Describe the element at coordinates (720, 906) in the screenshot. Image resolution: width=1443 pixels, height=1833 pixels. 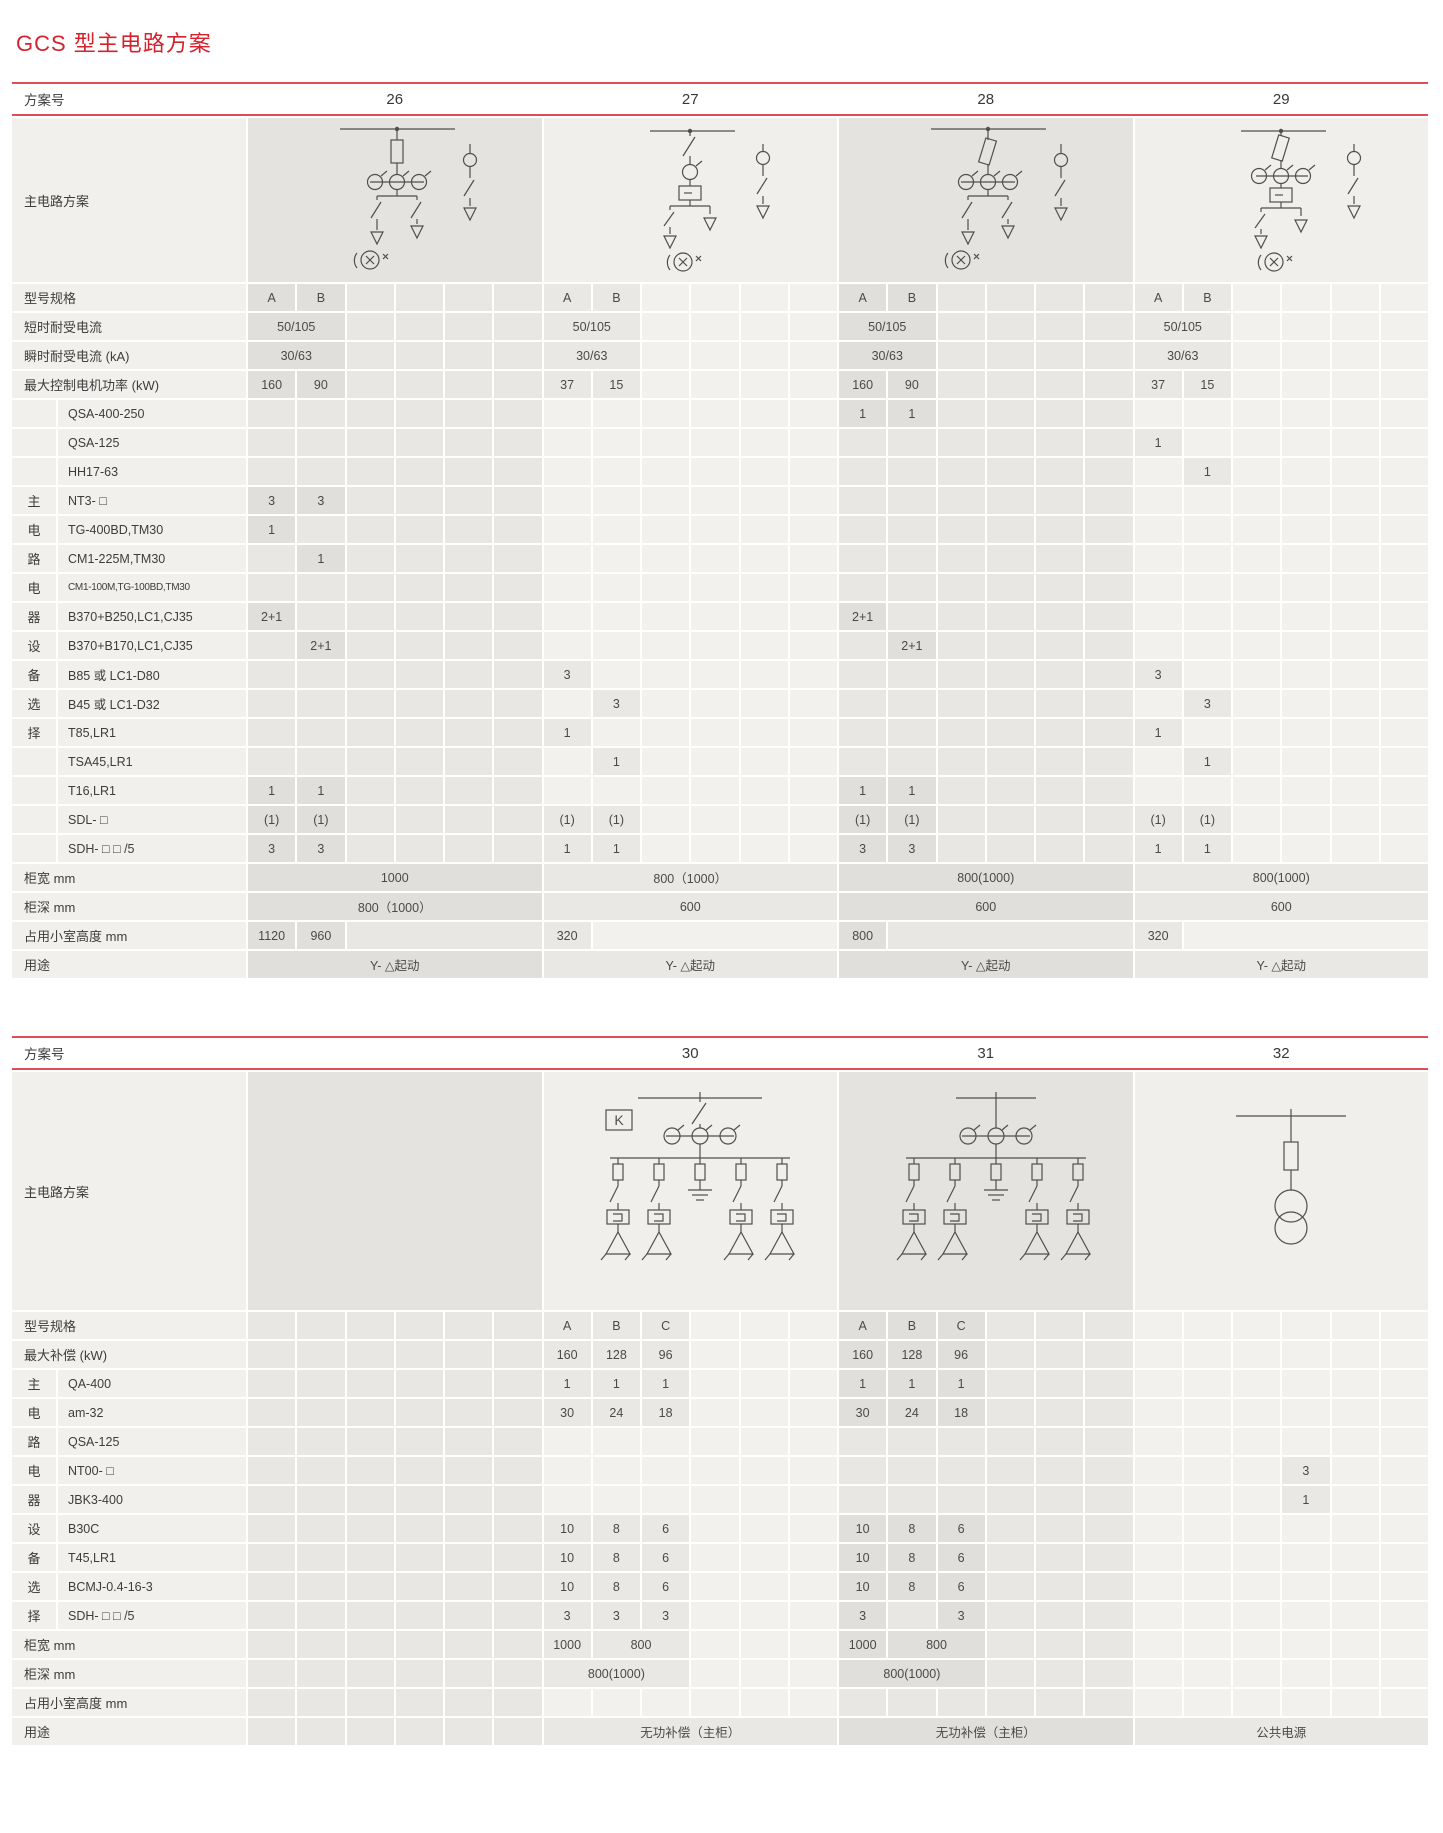
I see `table-row: 柜深 mm 800（1000） 600 600 600` at that location.